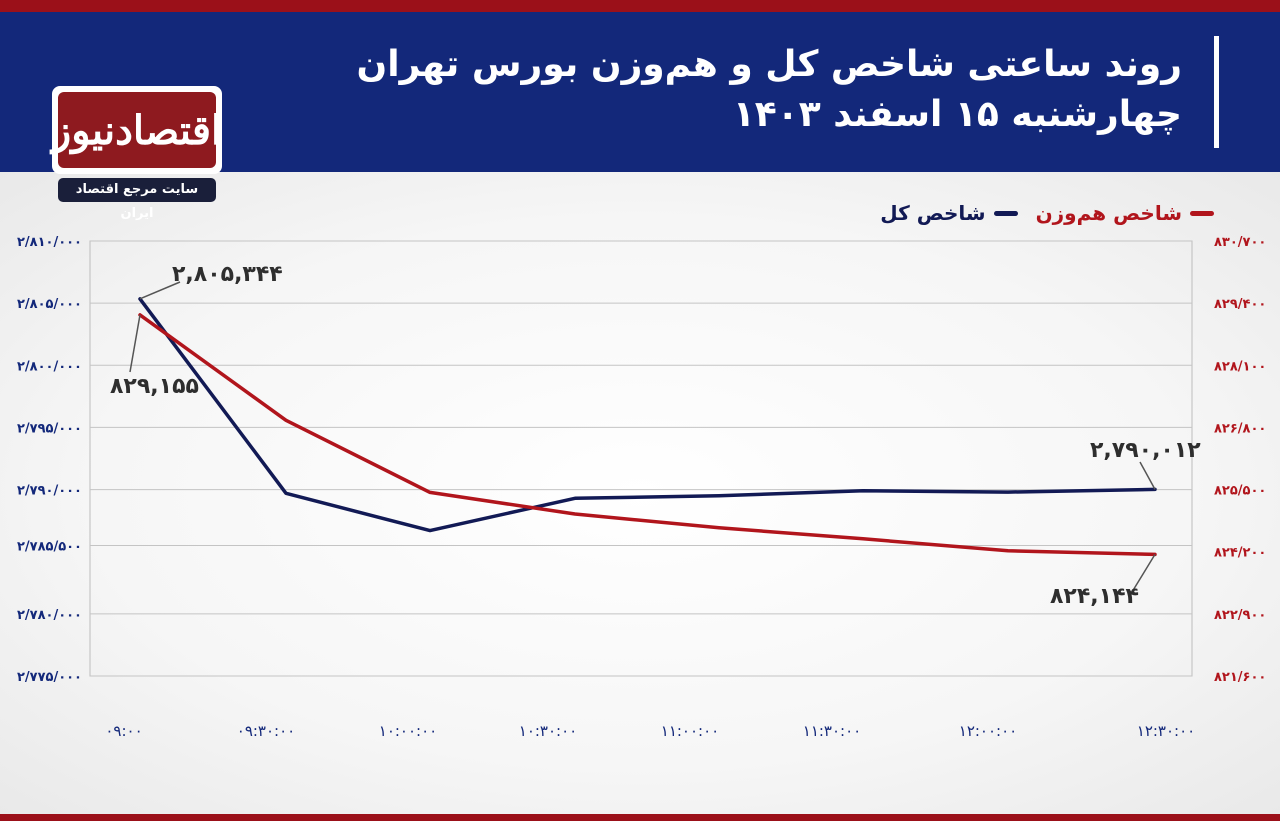 This screenshot has height=821, width=1280. Describe the element at coordinates (1240, 491) in the screenshot. I see `right-axis-tick-label: ۸۲۵/۵۰۰` at that location.